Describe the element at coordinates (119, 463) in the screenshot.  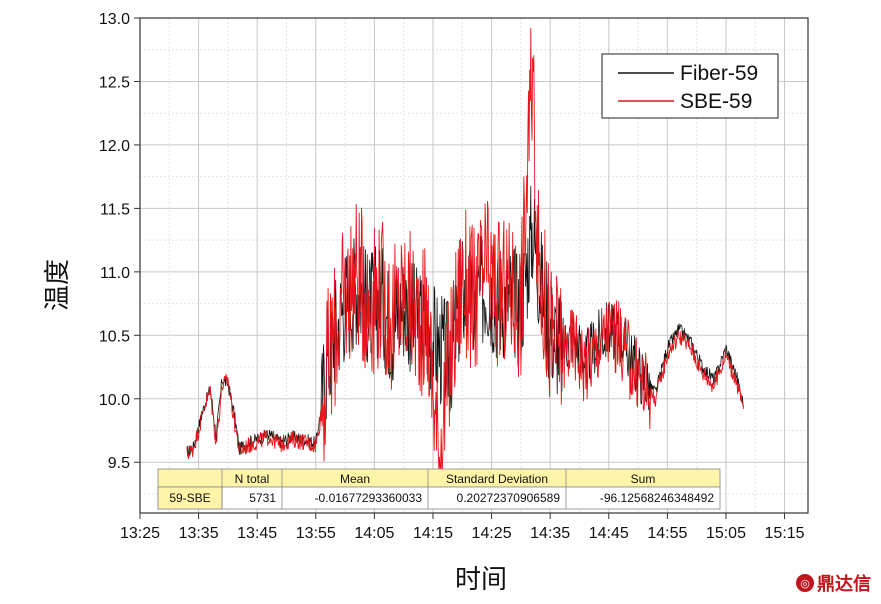
I see `y-tick-label: 9.5` at that location.